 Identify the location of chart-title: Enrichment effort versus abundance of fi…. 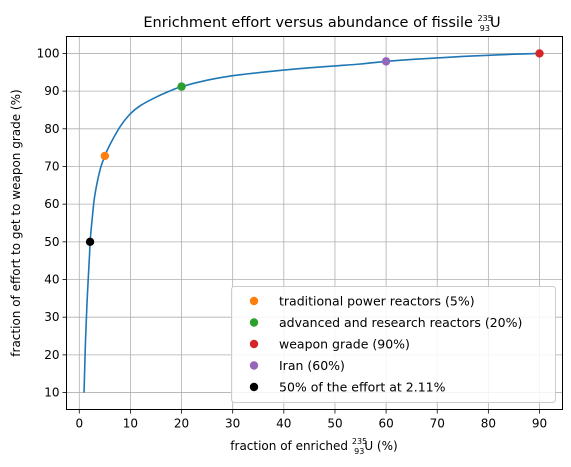
(321, 23).